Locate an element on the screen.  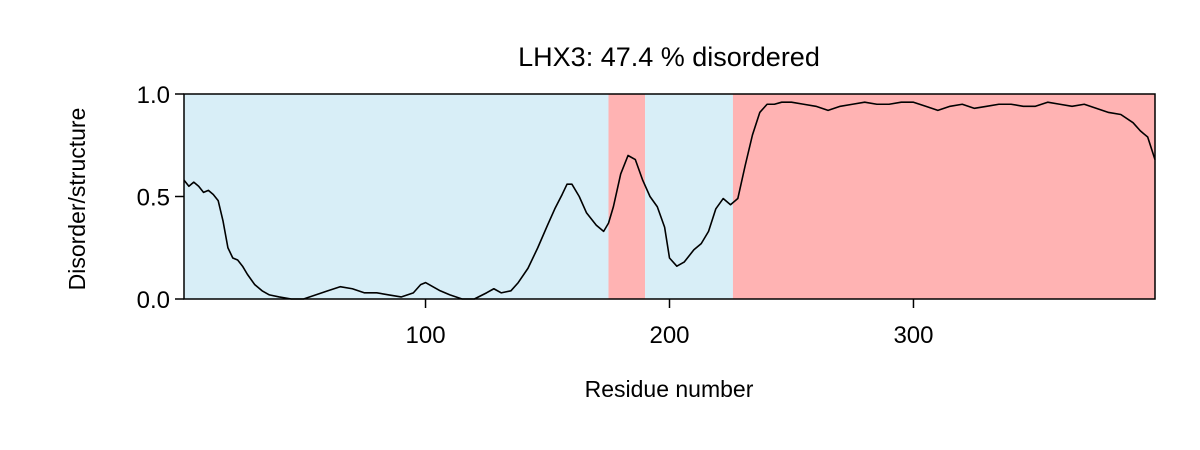
x-tick-label: 200 is located at coordinates (669, 335).